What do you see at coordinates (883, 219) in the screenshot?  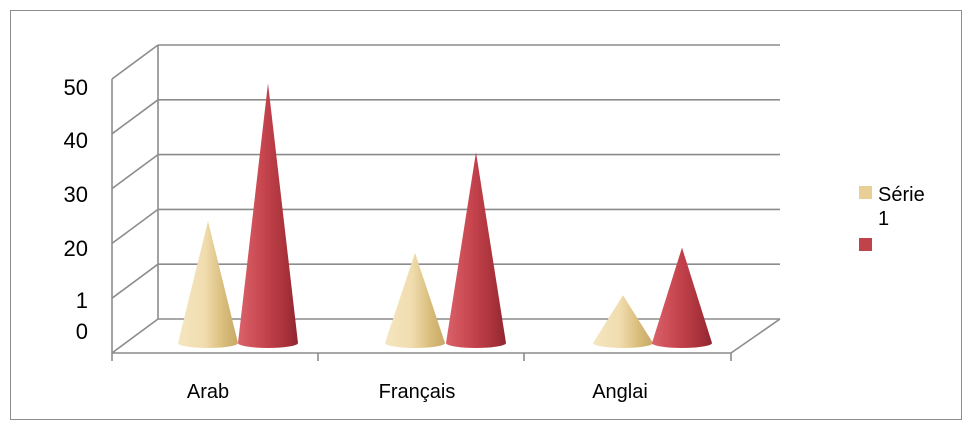 I see `legend-label: 1` at bounding box center [883, 219].